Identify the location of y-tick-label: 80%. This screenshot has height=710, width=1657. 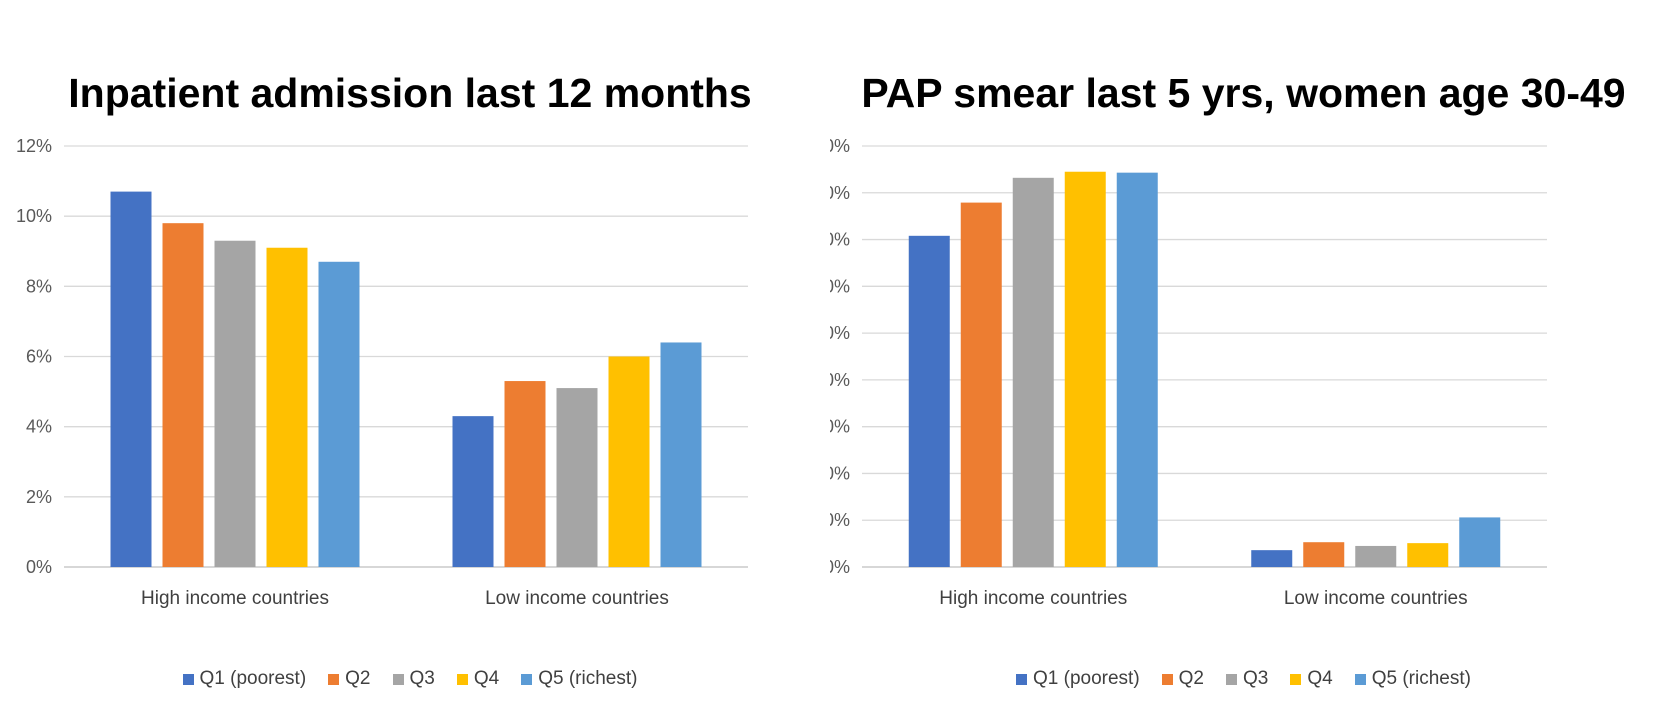
(840, 193).